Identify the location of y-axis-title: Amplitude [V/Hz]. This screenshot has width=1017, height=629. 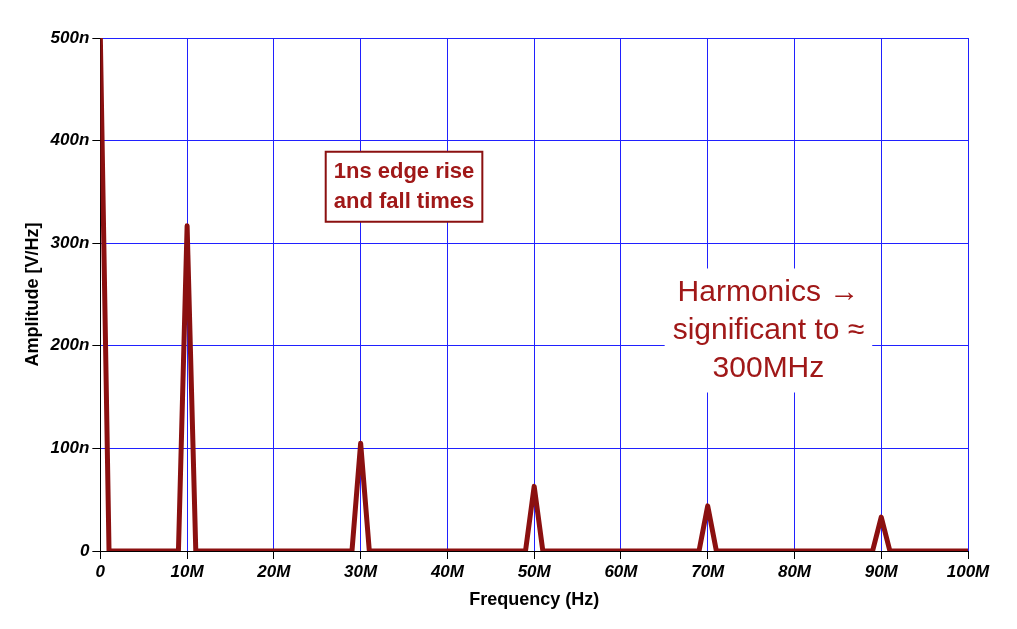
(31, 294).